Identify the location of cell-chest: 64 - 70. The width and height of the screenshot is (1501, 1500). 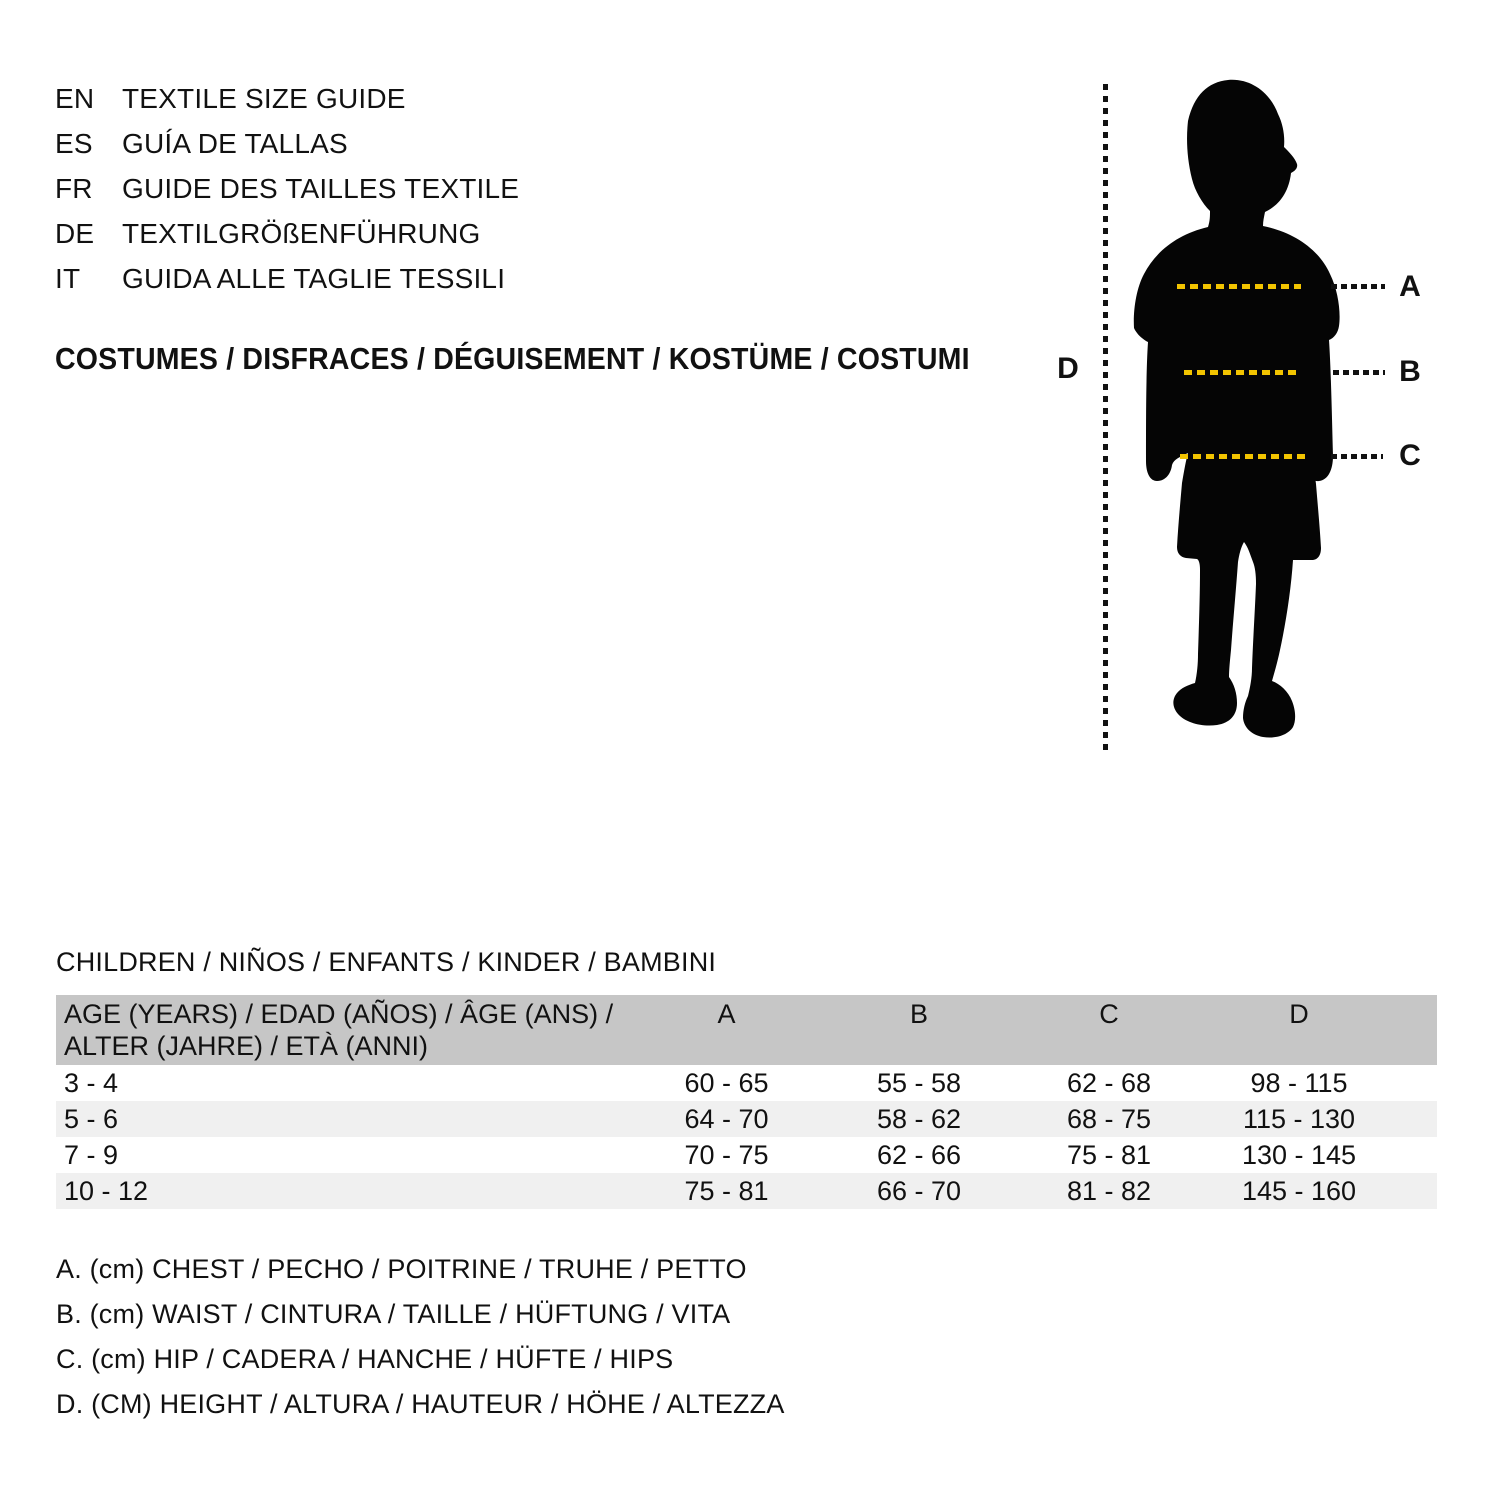
(726, 1119).